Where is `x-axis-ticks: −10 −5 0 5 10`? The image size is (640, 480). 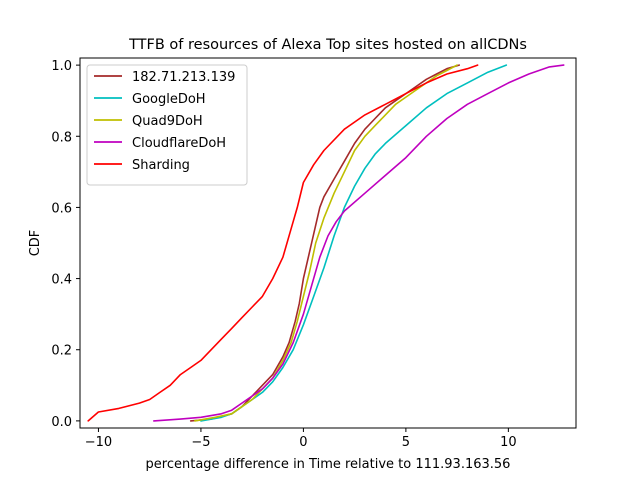
x-axis-ticks: −10 −5 0 5 10 is located at coordinates (301, 439).